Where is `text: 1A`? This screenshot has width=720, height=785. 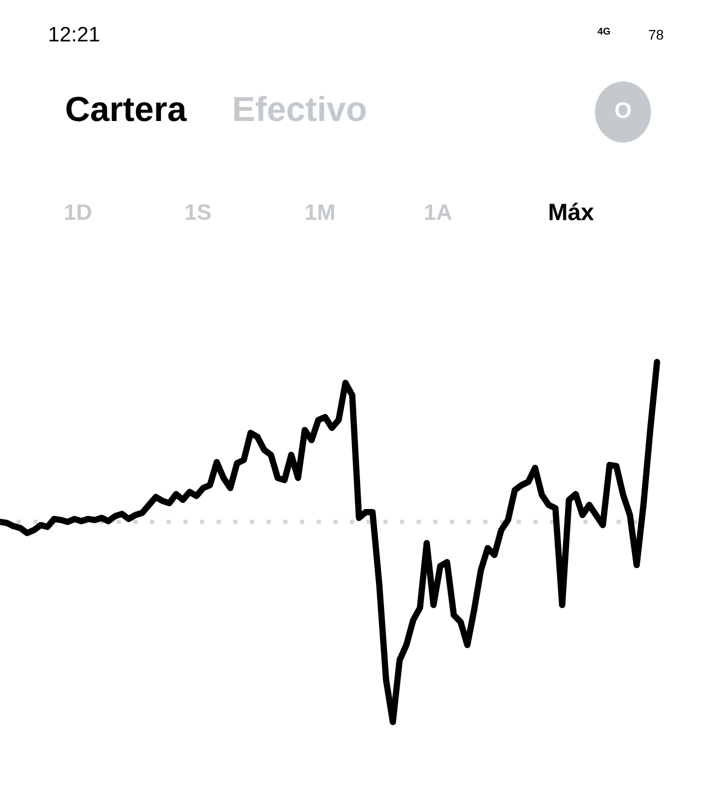 text: 1A is located at coordinates (438, 212).